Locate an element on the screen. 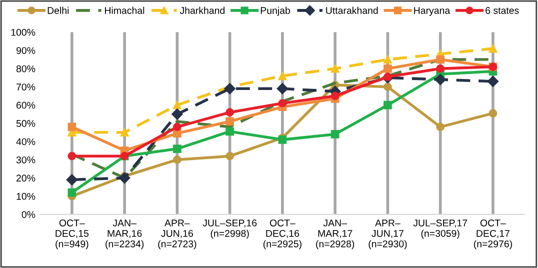 This screenshot has height=268, width=538. x-tick-label: APR– JUN,16 (n=2723) is located at coordinates (177, 235).